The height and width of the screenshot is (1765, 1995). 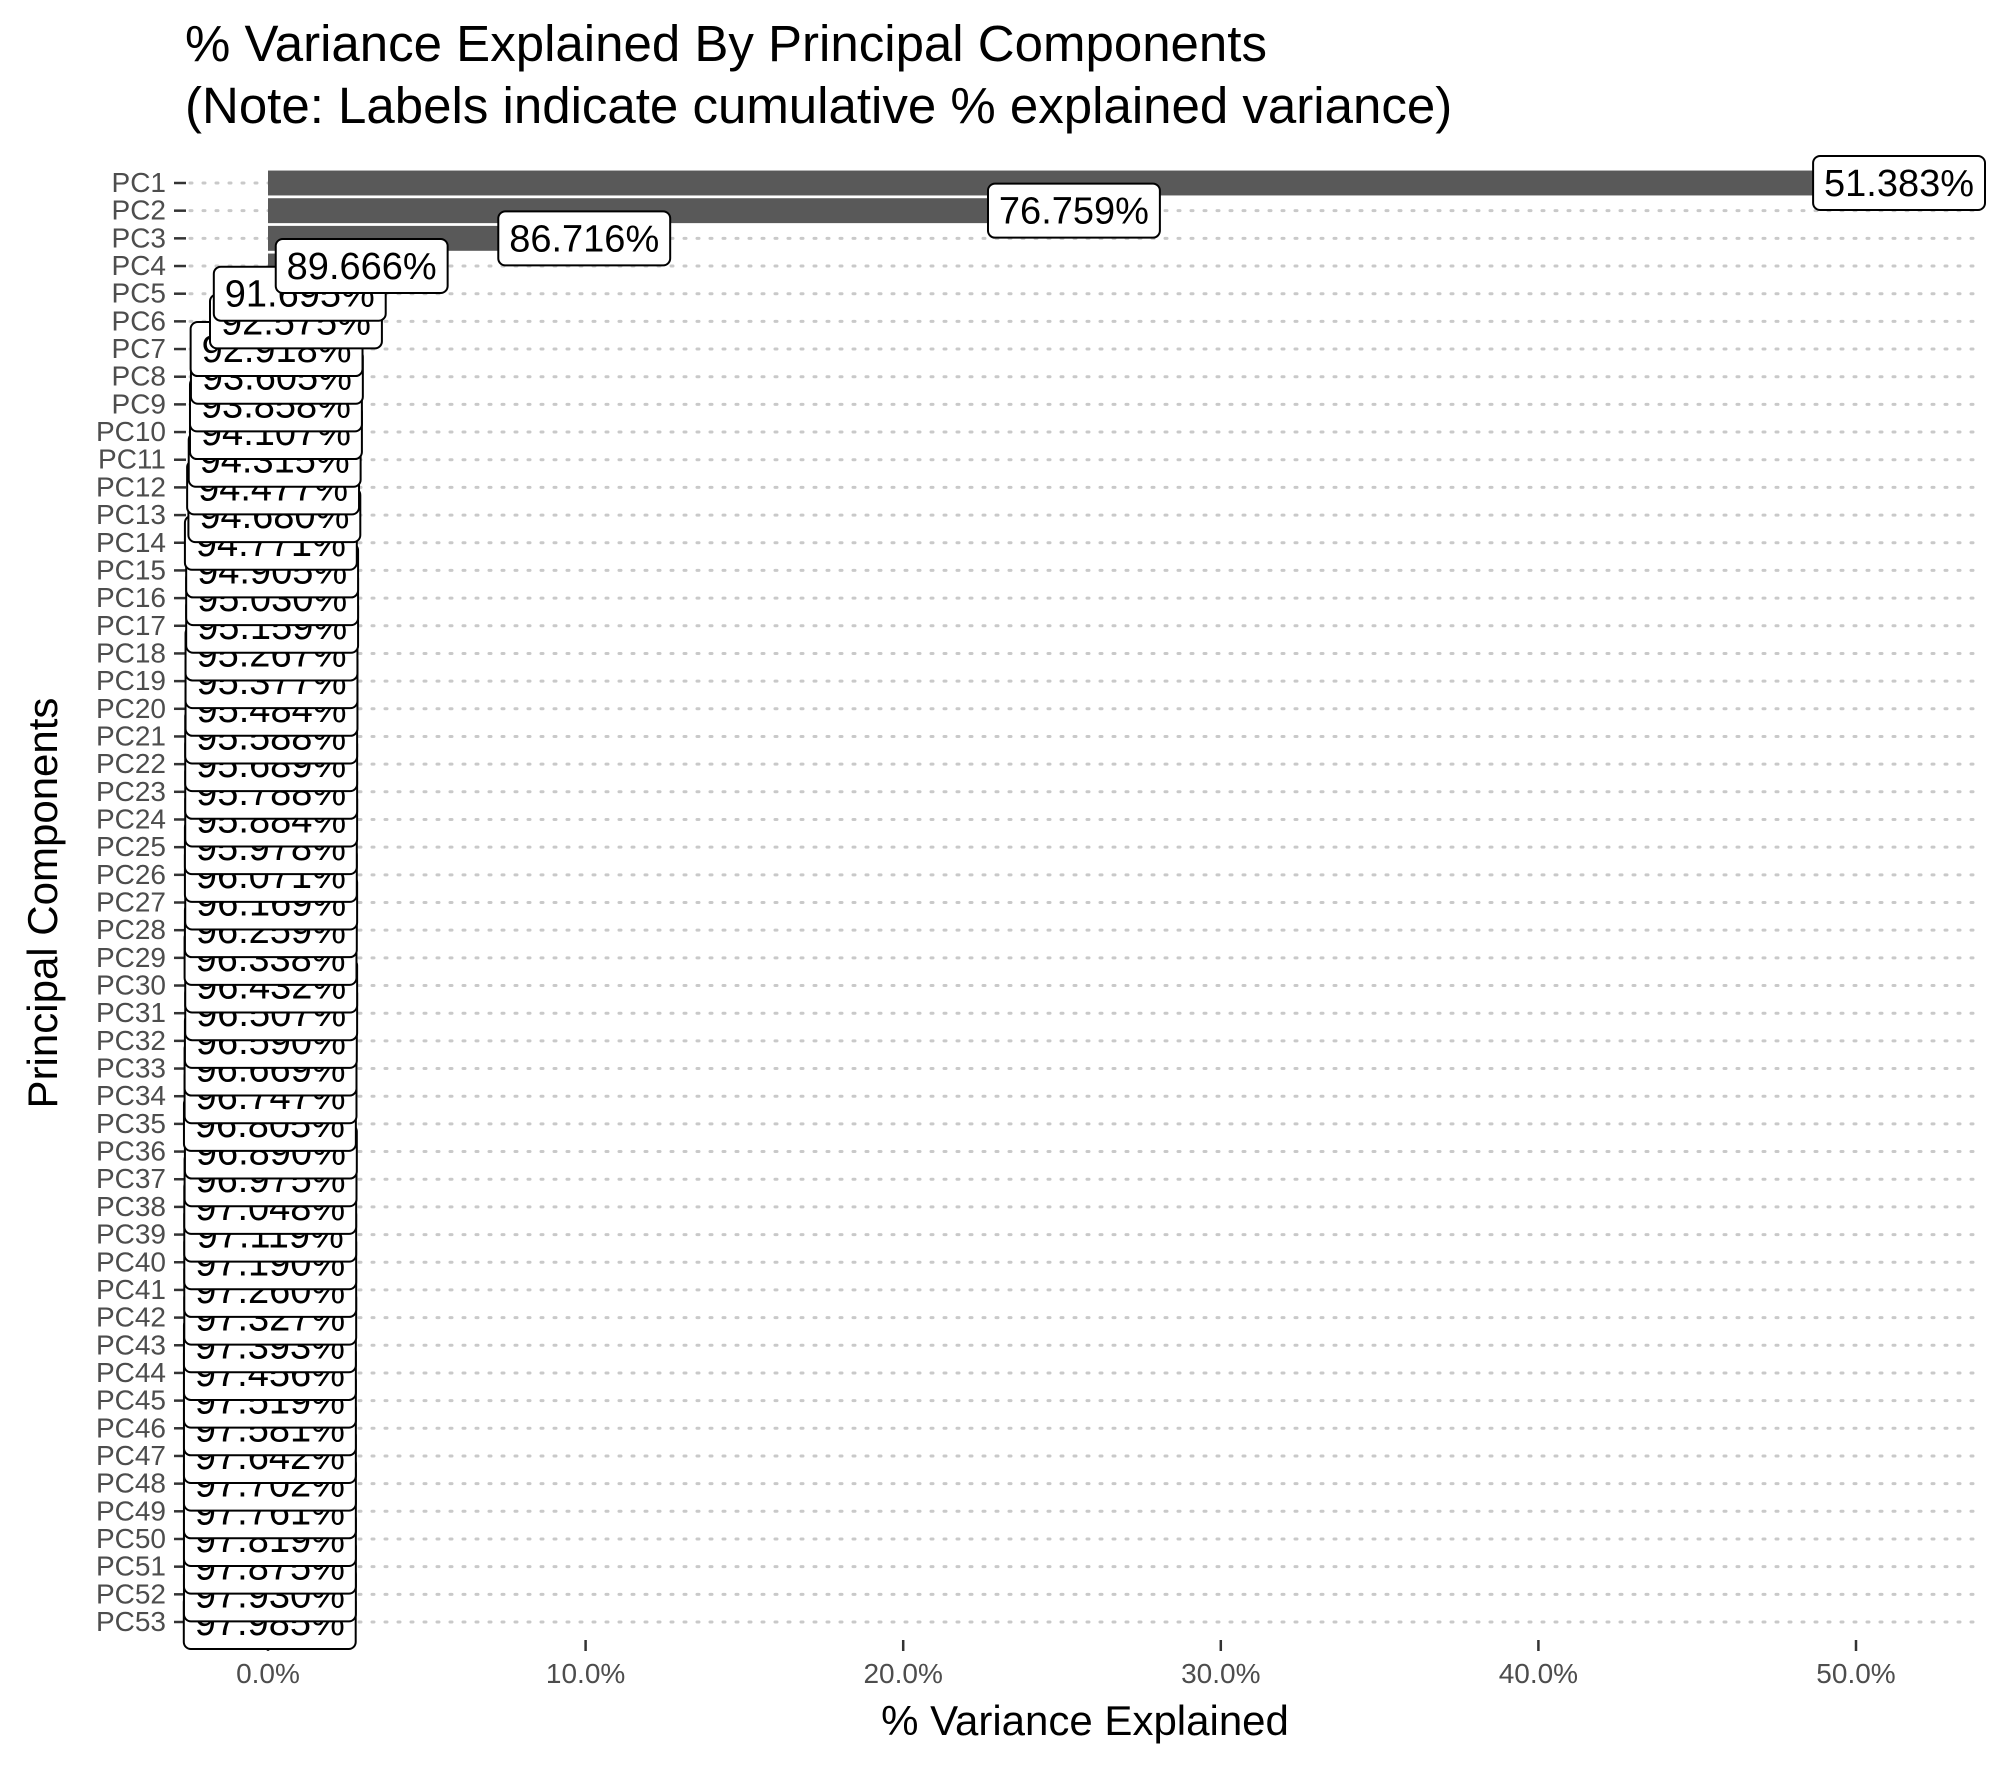 What do you see at coordinates (131, 874) in the screenshot?
I see `y-tick-label: PC26` at bounding box center [131, 874].